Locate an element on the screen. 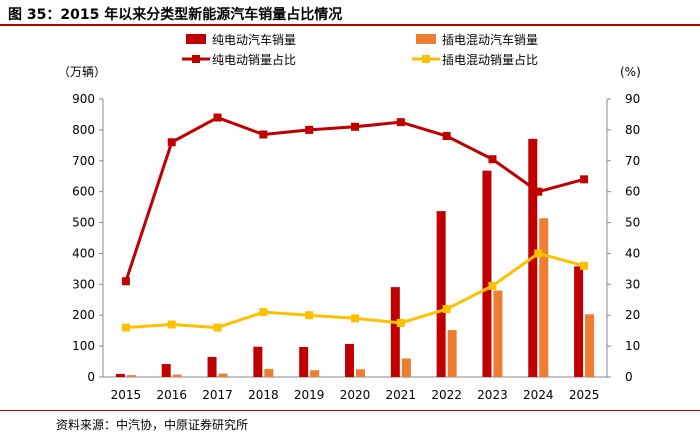 The image size is (700, 436). right-tick-label: 0 is located at coordinates (629, 377).